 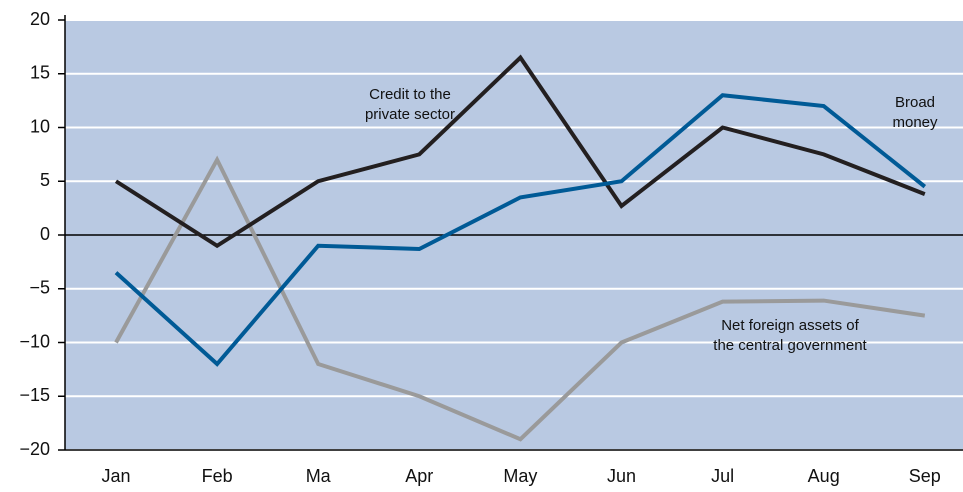 What do you see at coordinates (45, 180) in the screenshot?
I see `y-tick-label: 5` at bounding box center [45, 180].